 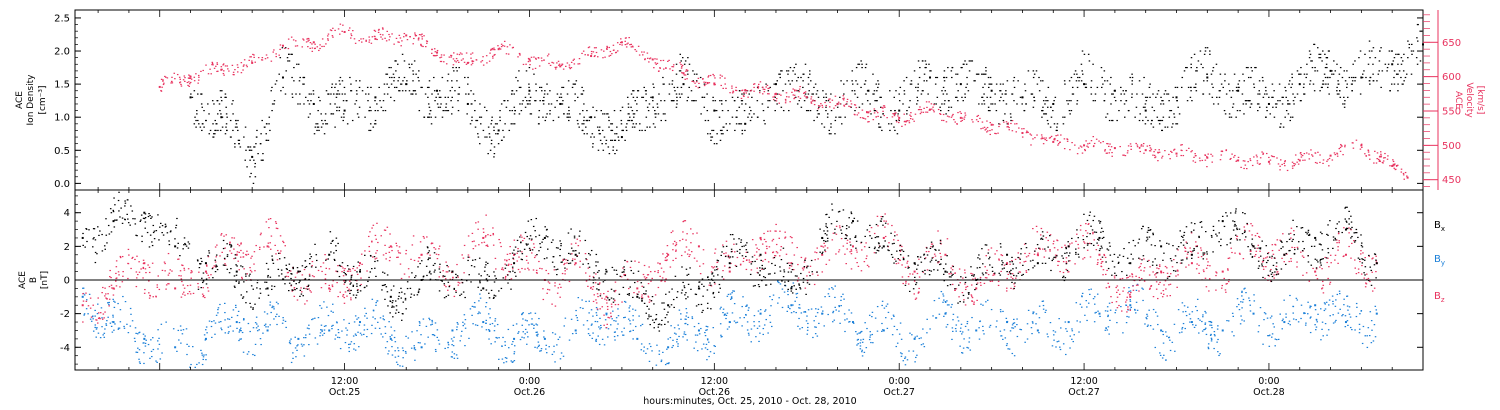 I want to click on velocity-point, so click(x=159, y=86).